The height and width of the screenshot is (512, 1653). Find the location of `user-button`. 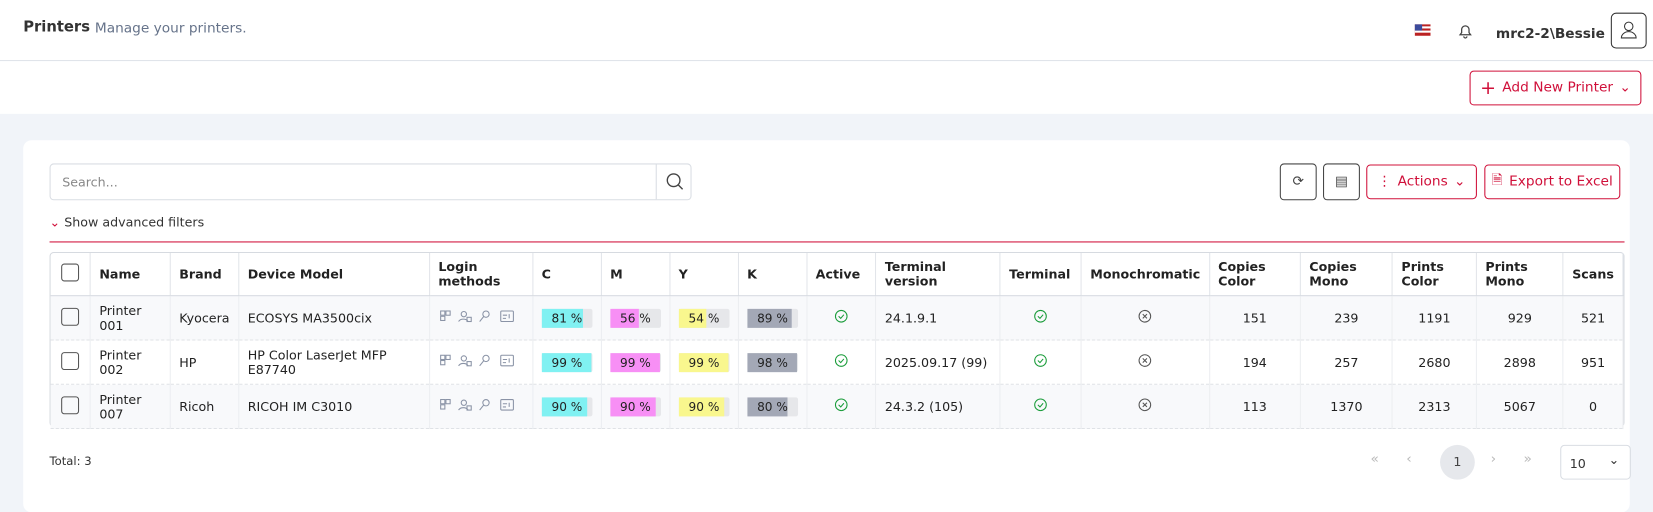

user-button is located at coordinates (1628, 30).